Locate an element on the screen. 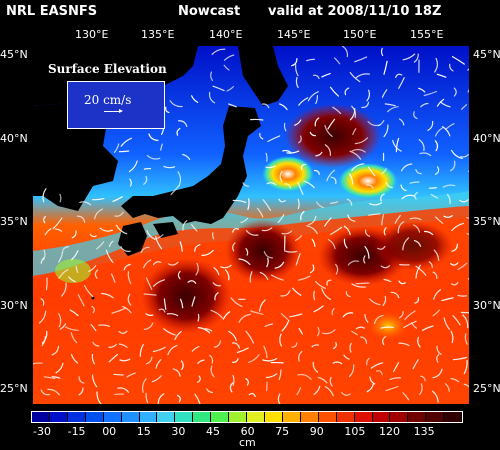 Image resolution: width=500 pixels, height=450 pixels. reference-vector-box: 20 cm/s is located at coordinates (116, 105).